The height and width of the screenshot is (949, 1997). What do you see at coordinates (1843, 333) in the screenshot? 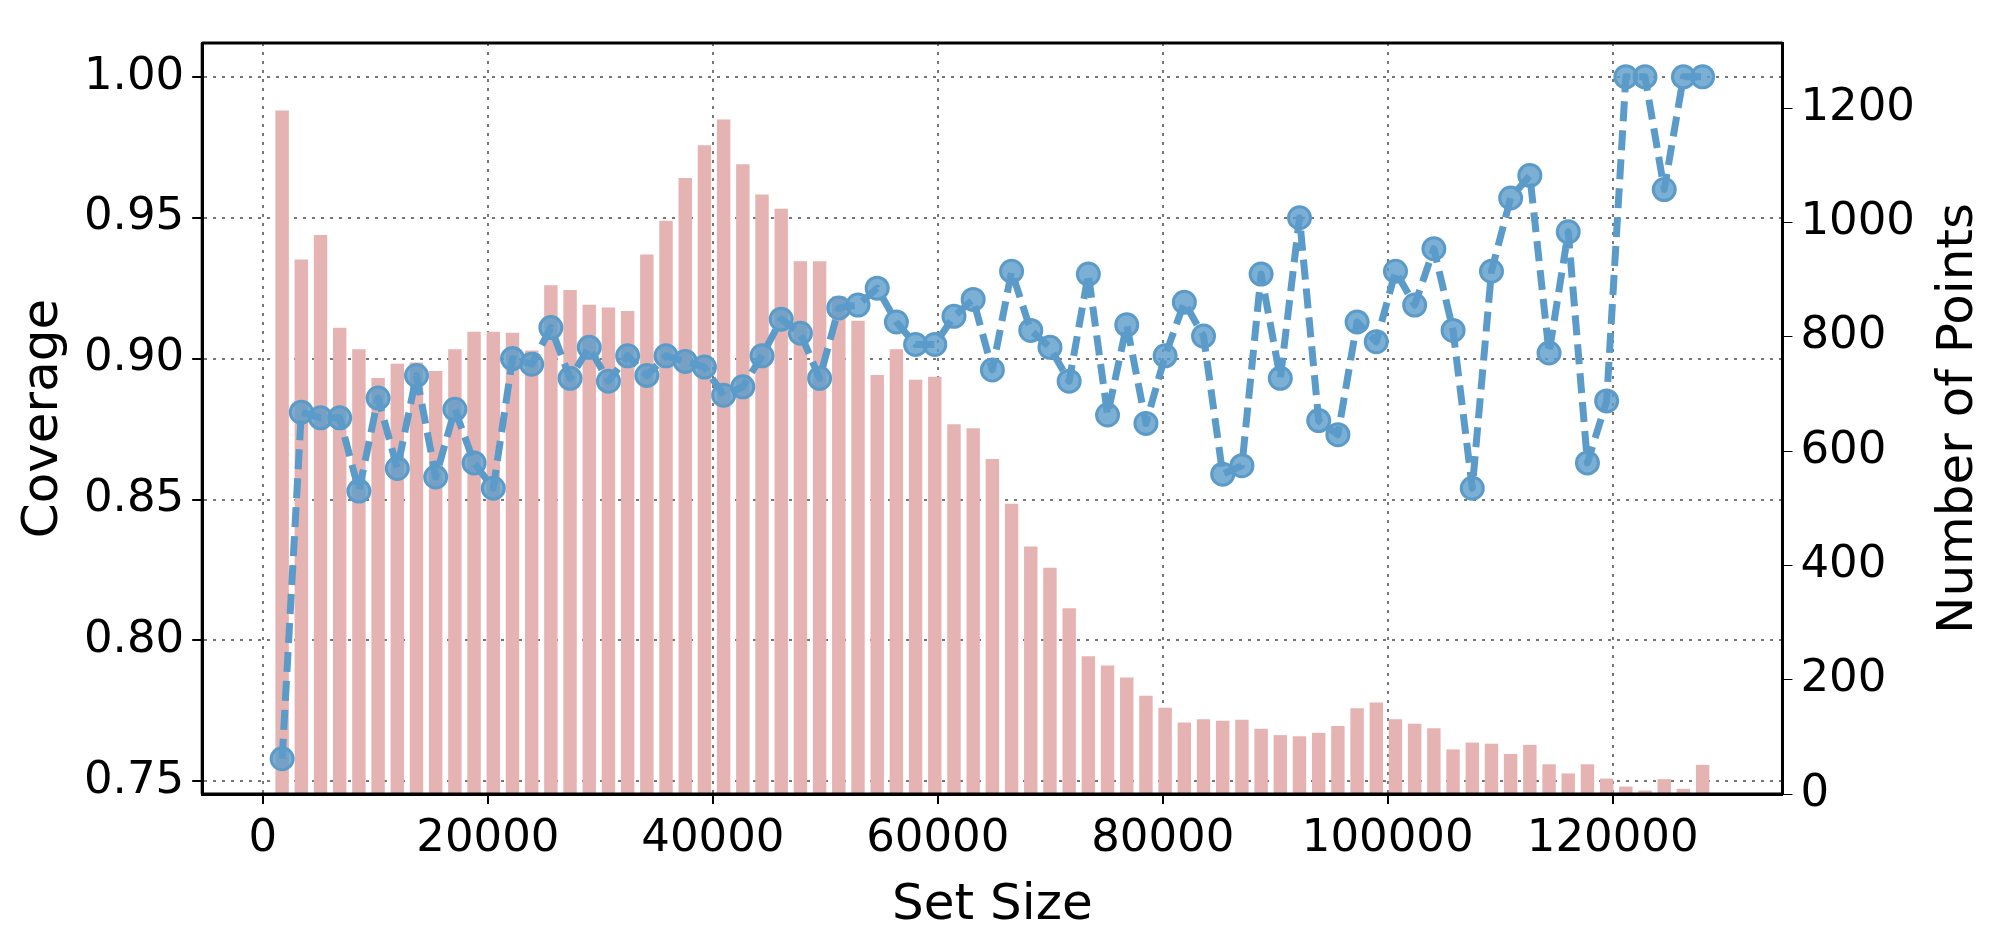
I see `y2-tick-label: 800` at bounding box center [1843, 333].